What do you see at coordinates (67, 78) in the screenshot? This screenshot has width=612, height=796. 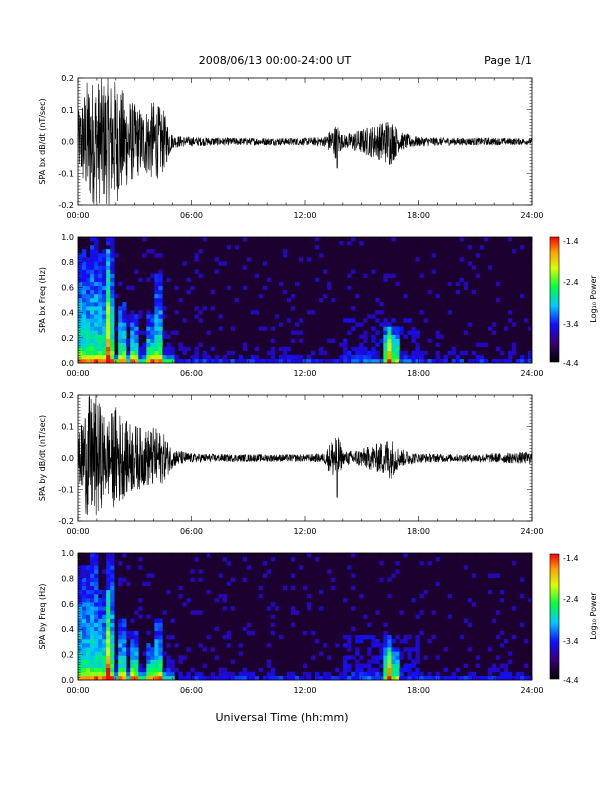 I see `y-tick-label: 0.2` at bounding box center [67, 78].